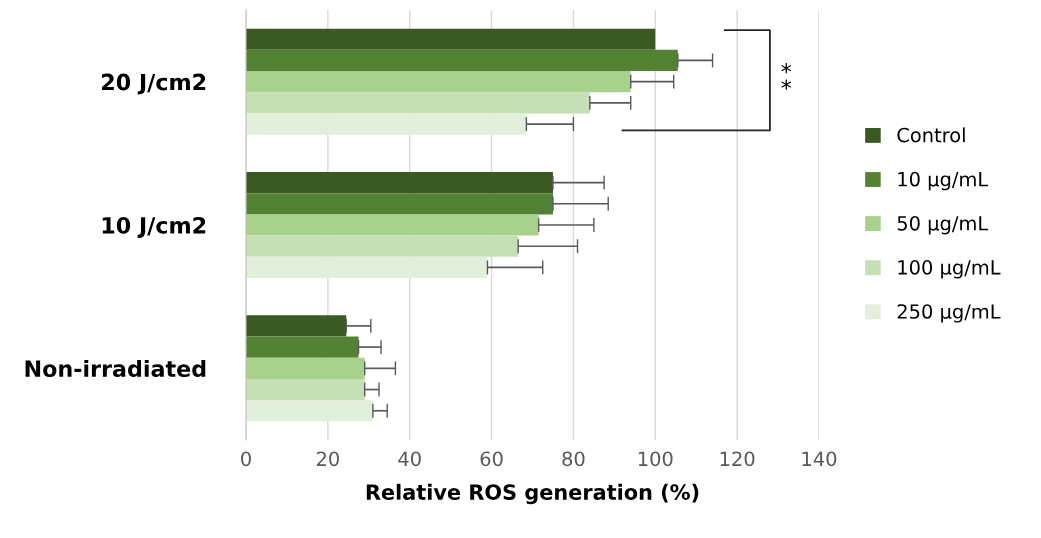  I want to click on legend-label: 100 µg/mL, so click(949, 269).